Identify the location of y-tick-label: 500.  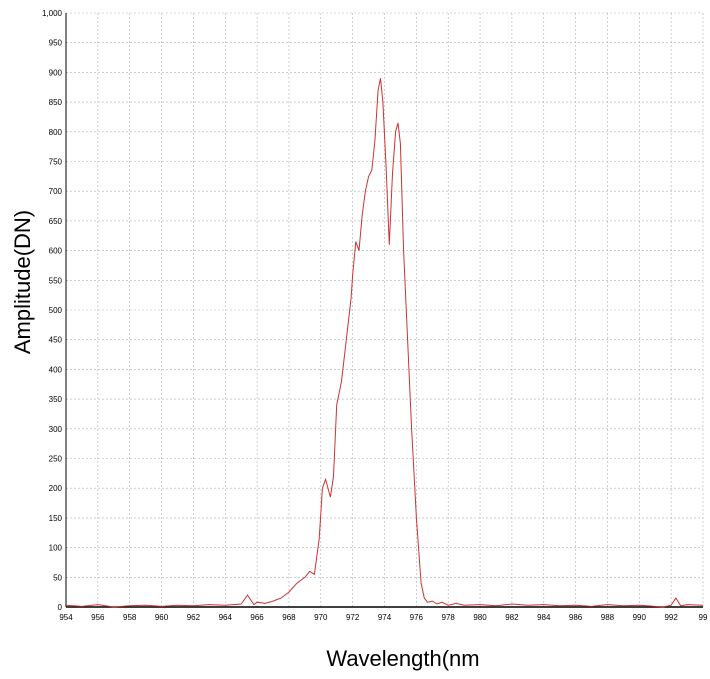
(56, 310).